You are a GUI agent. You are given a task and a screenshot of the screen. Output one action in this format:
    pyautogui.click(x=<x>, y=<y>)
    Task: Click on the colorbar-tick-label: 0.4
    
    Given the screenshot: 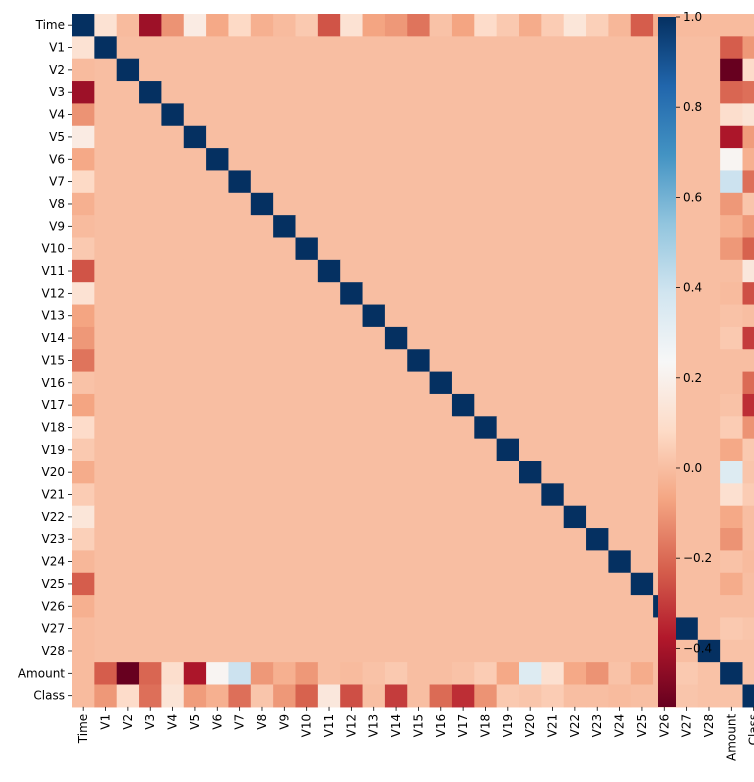 What is the action you would take?
    pyautogui.click(x=692, y=288)
    